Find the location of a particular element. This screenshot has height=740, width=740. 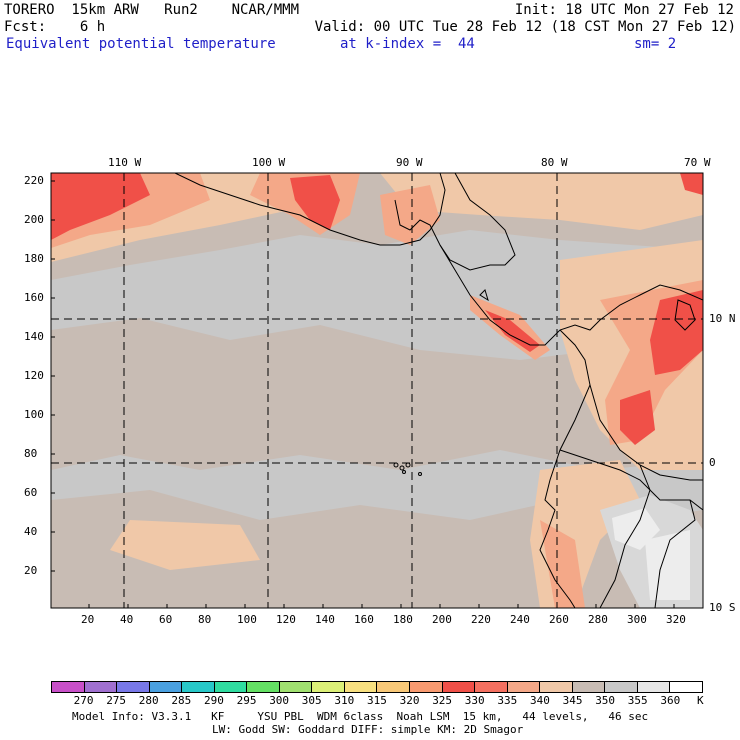

bottom-x-label: 260 is located at coordinates (559, 619).